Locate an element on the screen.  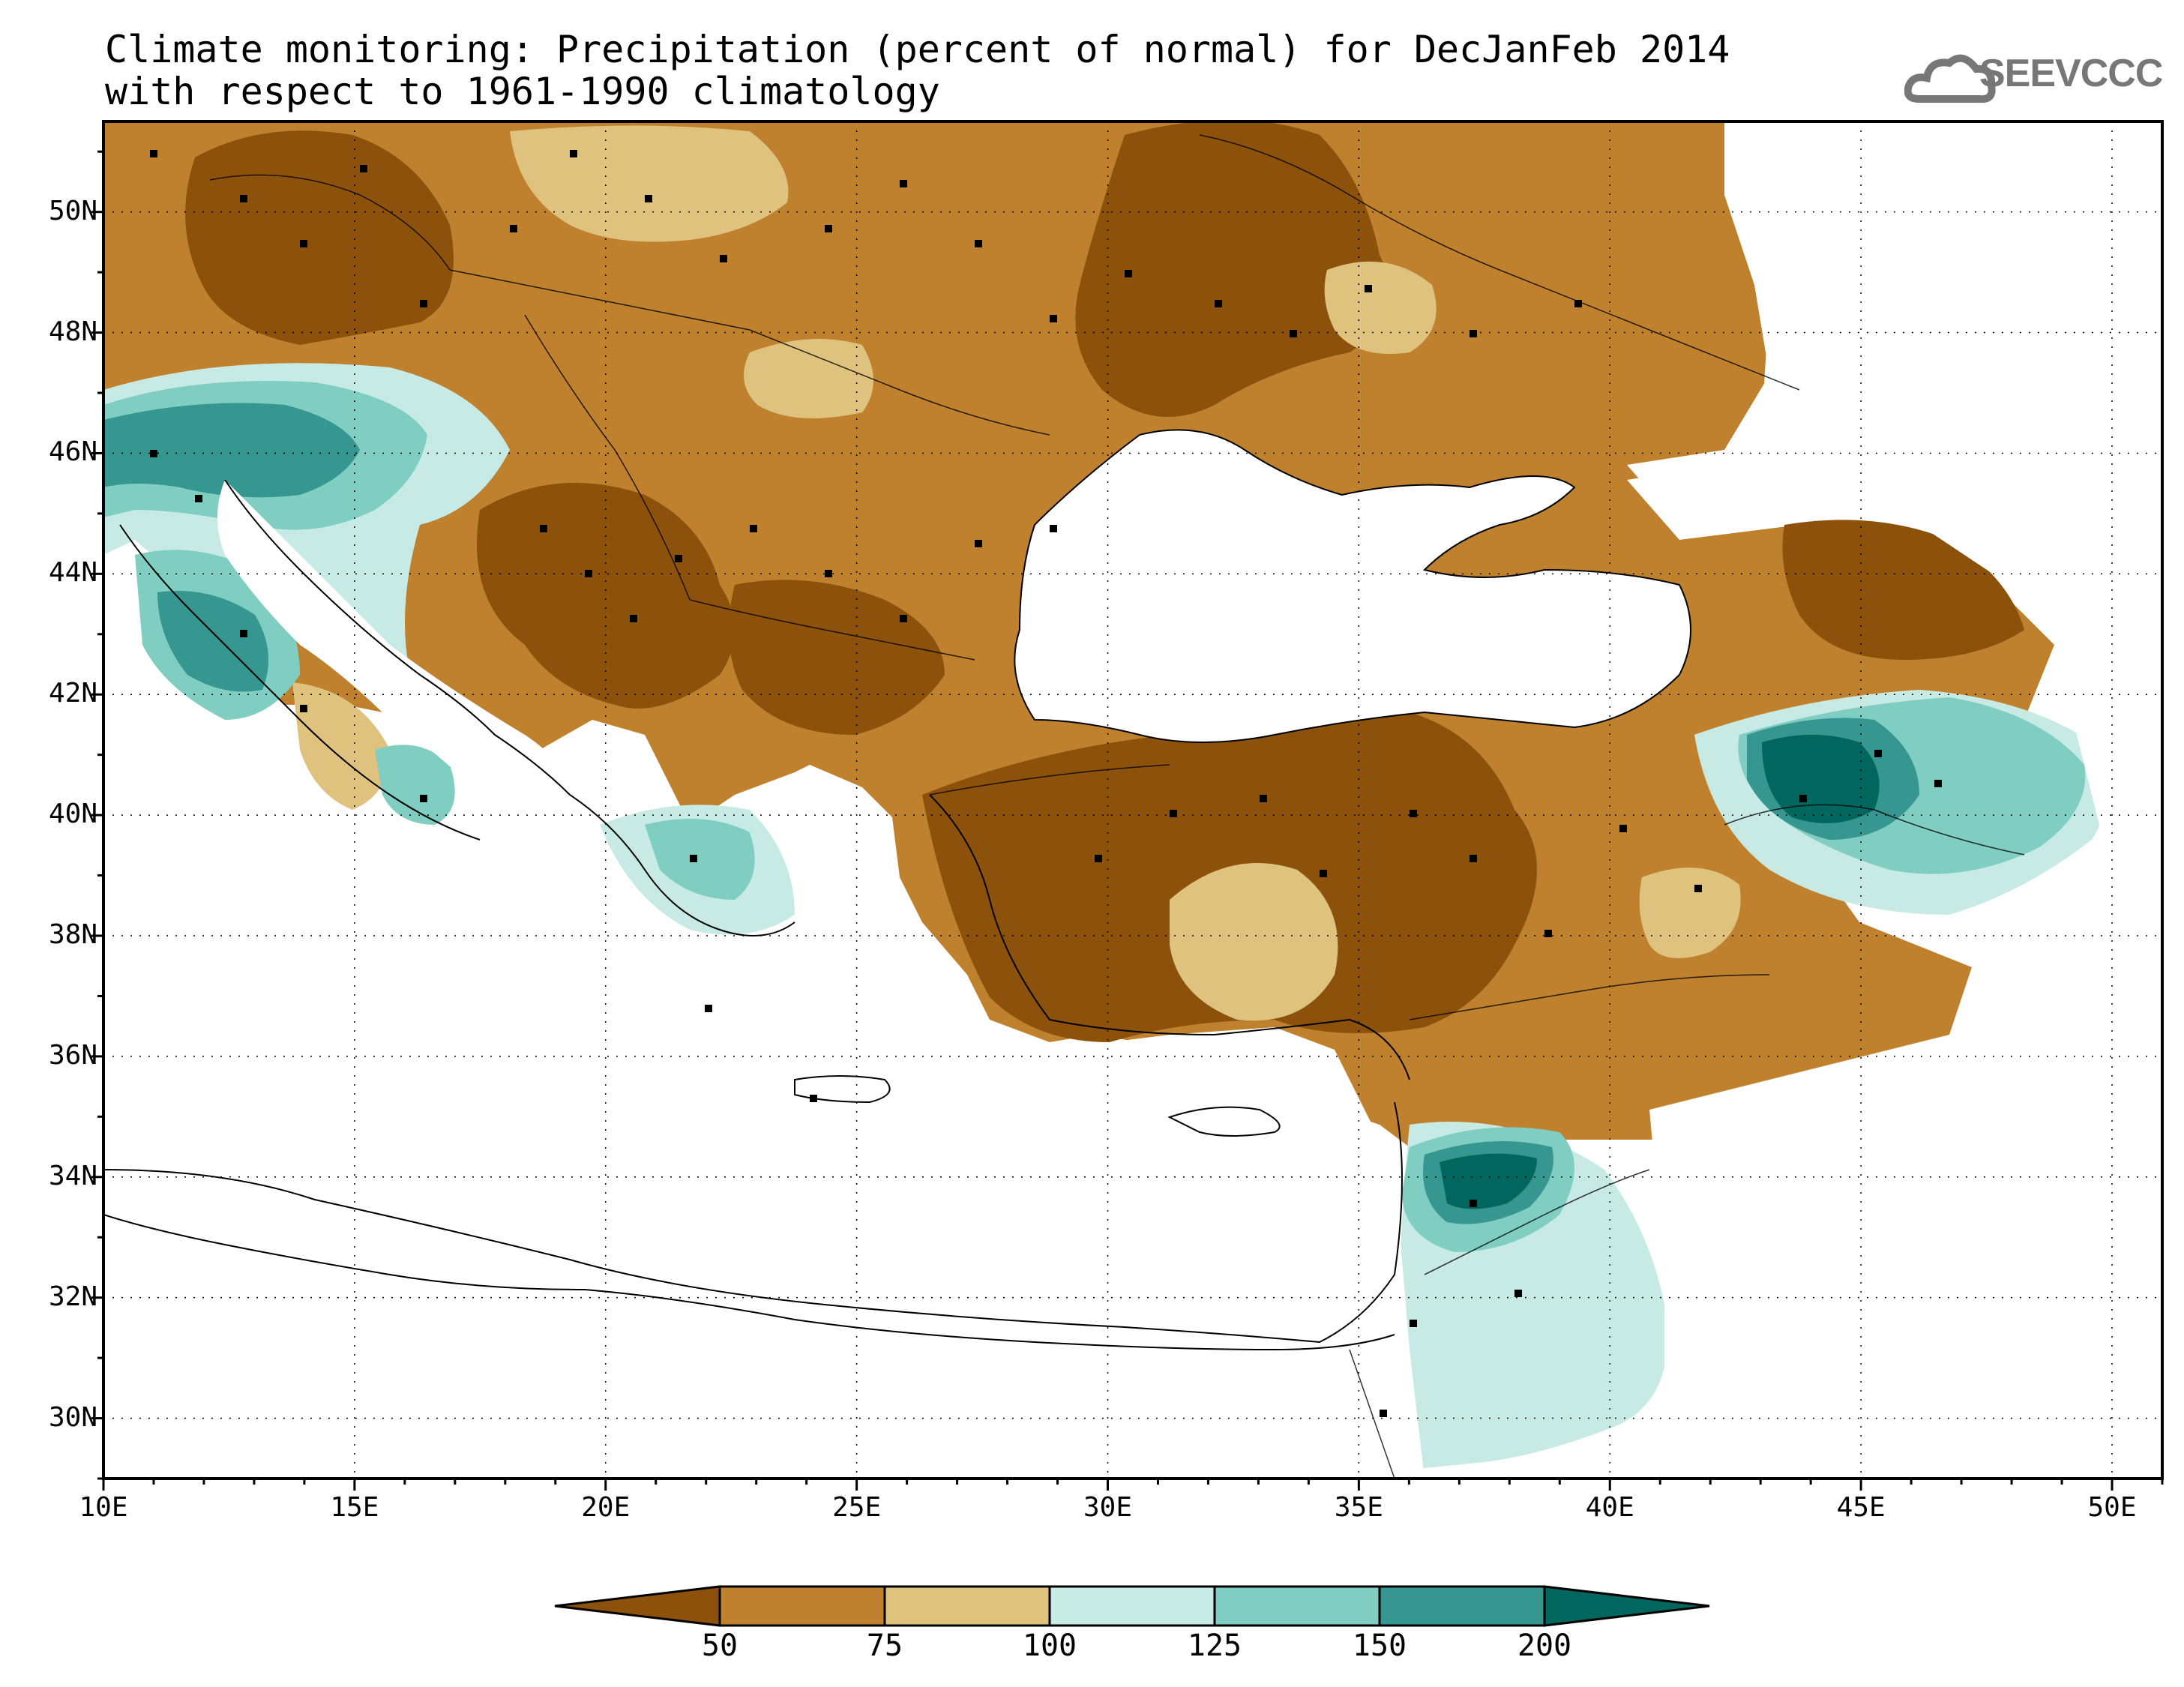
lat-label: 30N is located at coordinates (72, 1417).